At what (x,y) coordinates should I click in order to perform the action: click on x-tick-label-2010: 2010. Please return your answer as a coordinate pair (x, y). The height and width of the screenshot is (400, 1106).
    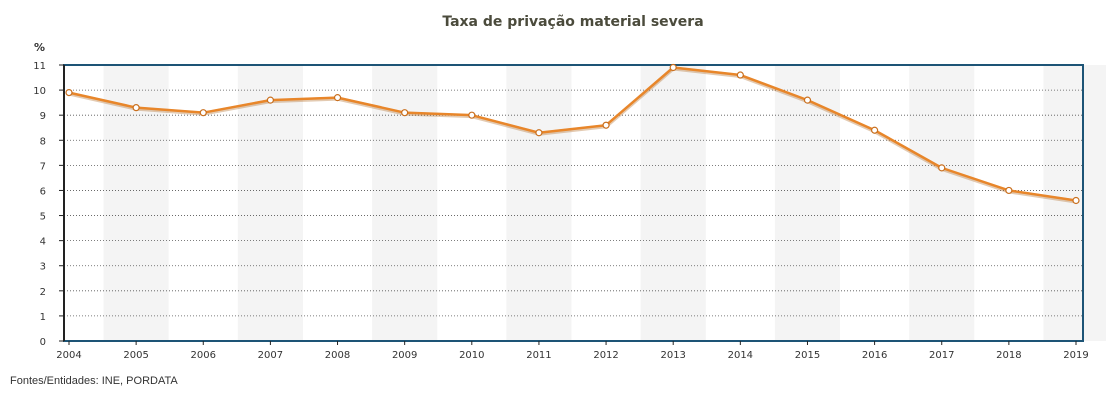
    Looking at the image, I should click on (471, 355).